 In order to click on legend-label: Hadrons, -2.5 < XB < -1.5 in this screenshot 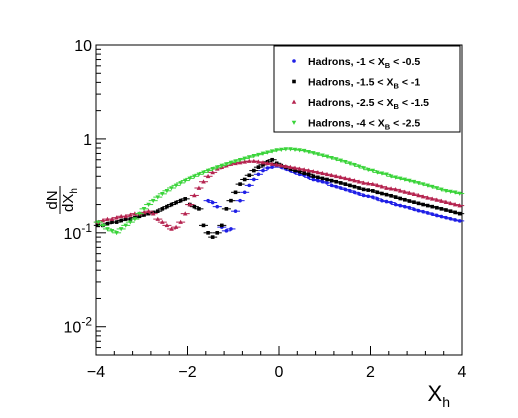, I will do `click(368, 104)`.